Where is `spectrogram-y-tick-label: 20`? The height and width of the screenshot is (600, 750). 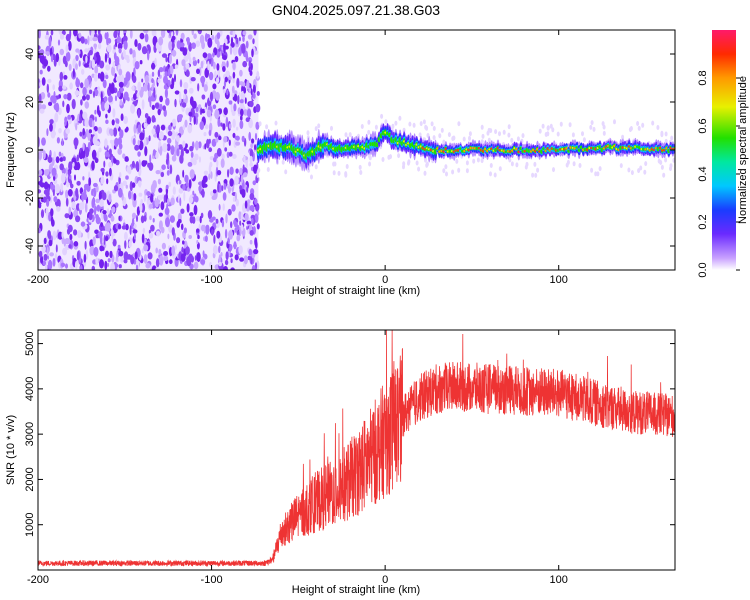
spectrogram-y-tick-label: 20 is located at coordinates (30, 102).